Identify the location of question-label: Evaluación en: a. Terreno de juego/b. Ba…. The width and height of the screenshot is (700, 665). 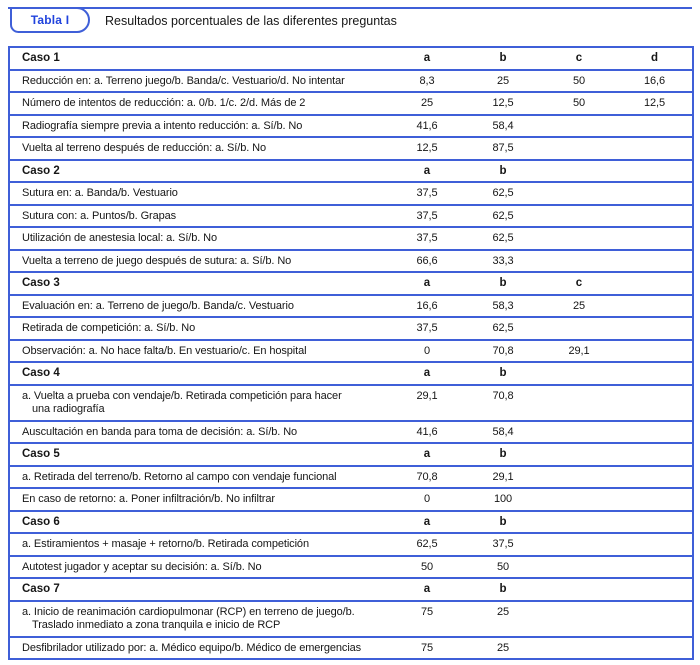
(158, 305).